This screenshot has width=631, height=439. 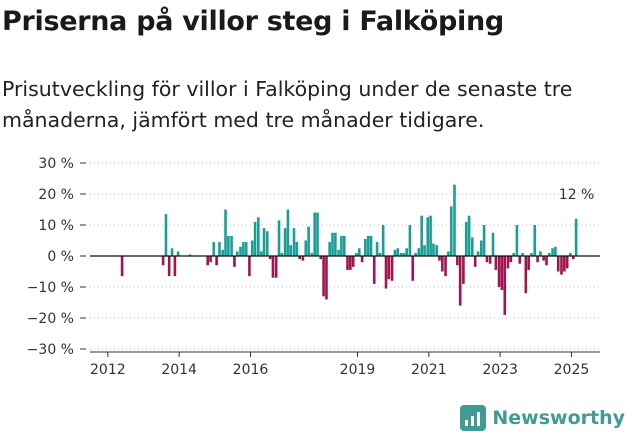 I want to click on y-tick-label: 30 %, so click(x=56, y=164).